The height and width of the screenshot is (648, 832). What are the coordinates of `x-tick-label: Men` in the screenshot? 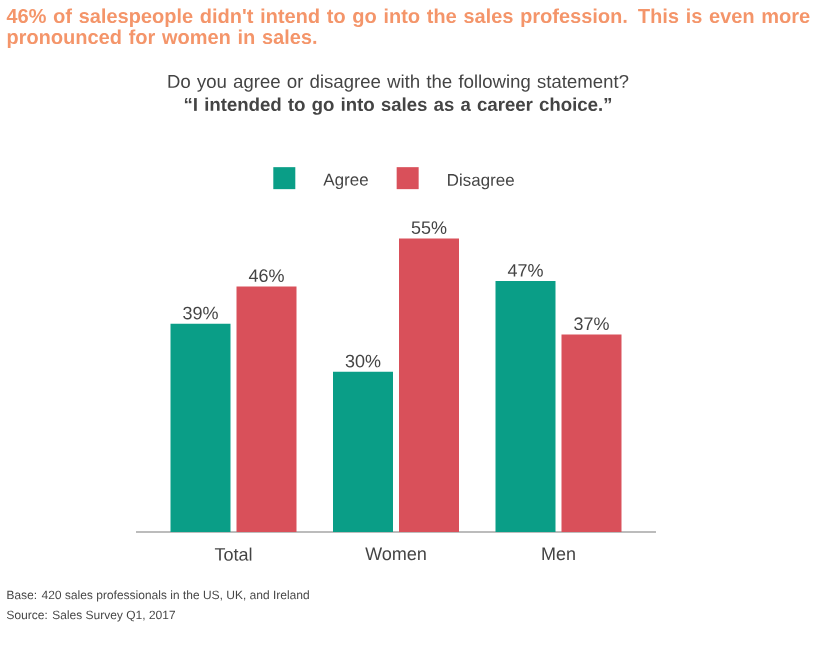 It's located at (558, 554).